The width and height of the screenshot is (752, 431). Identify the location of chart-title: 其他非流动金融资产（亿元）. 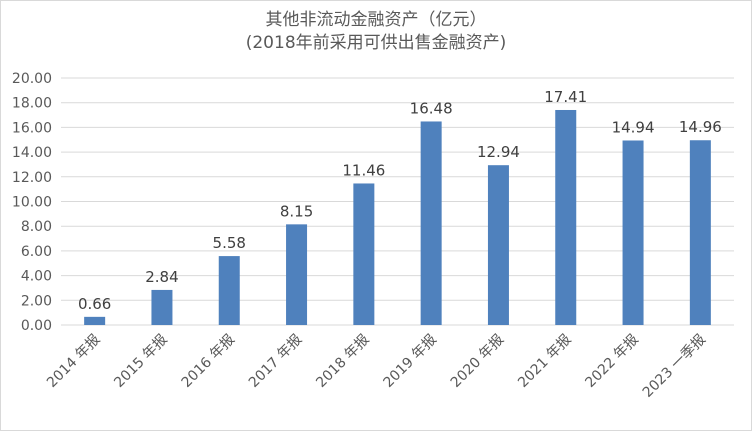
(376, 20).